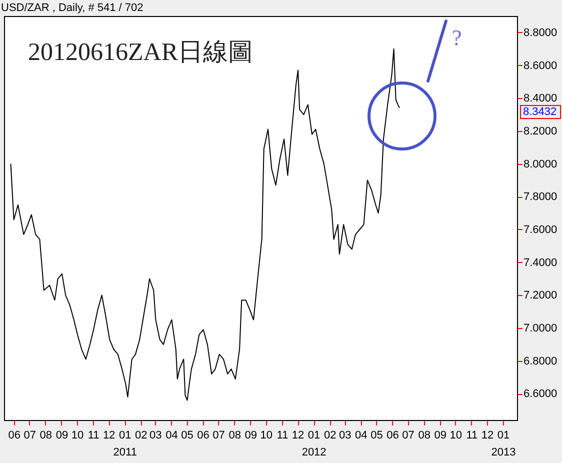 The height and width of the screenshot is (463, 562). What do you see at coordinates (457, 37) in the screenshot?
I see `annotation: ?` at bounding box center [457, 37].